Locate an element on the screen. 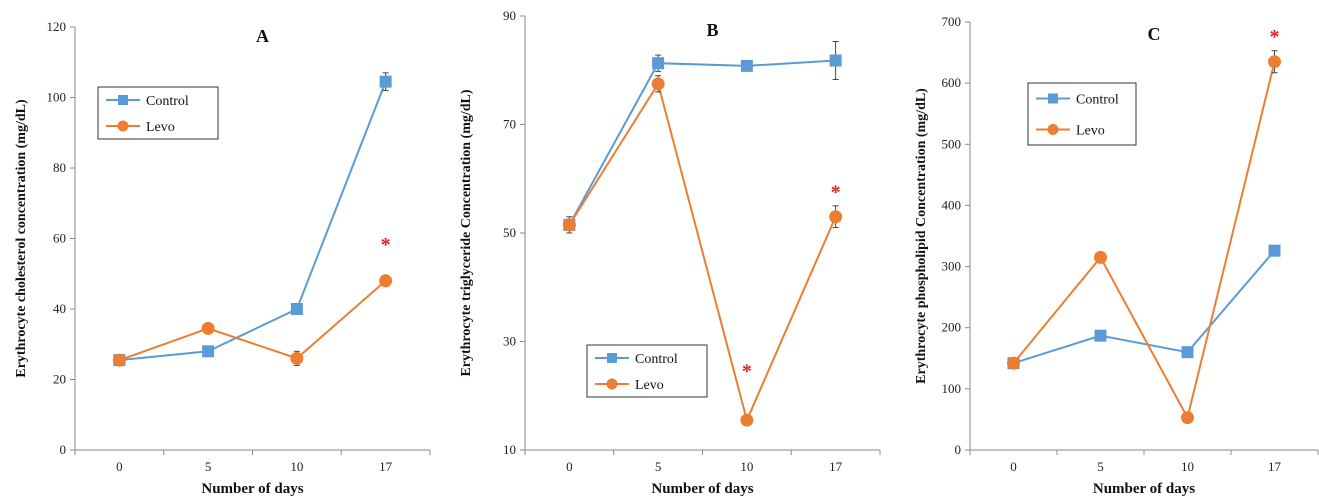 The image size is (1319, 497). panel-title: C is located at coordinates (1154, 34).